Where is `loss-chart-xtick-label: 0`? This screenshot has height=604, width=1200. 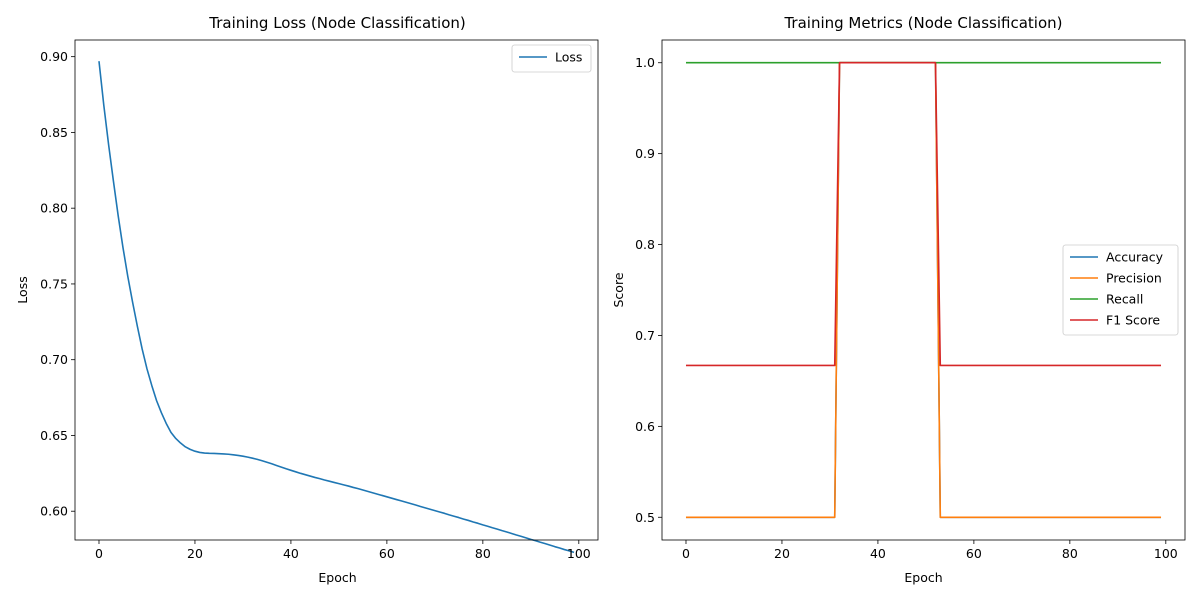
loss-chart-xtick-label: 0 is located at coordinates (99, 553).